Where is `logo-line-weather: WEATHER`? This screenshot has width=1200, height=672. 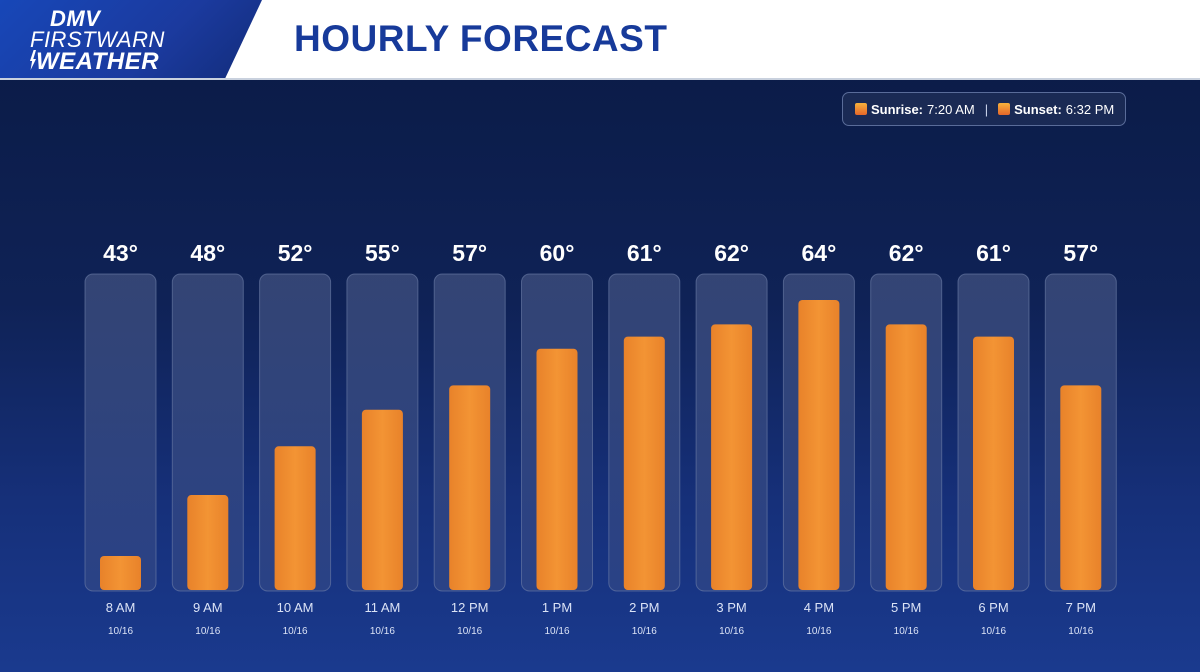 logo-line-weather: WEATHER is located at coordinates (98, 61).